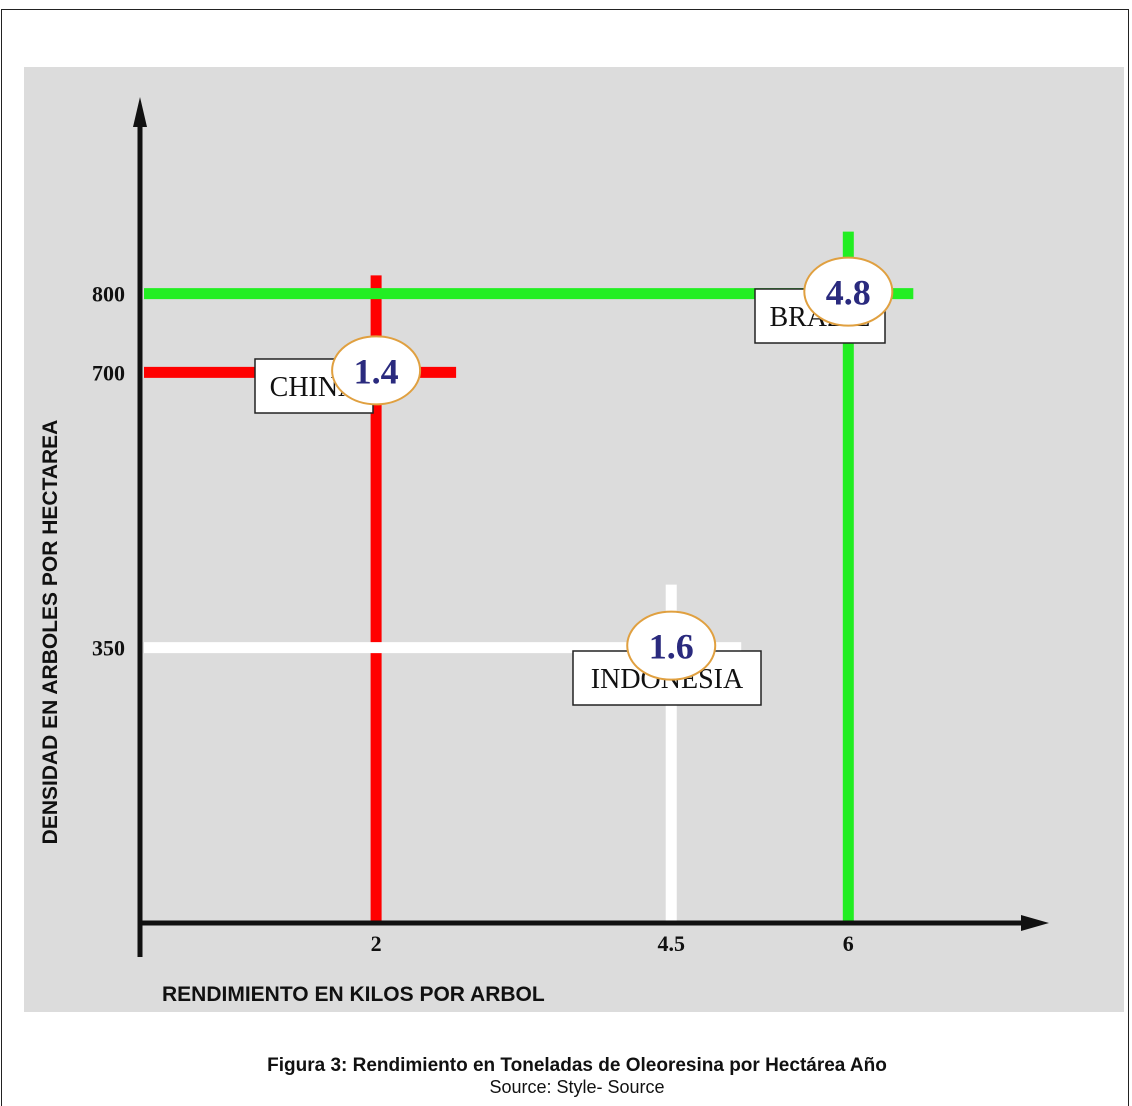  What do you see at coordinates (577, 1087) in the screenshot?
I see `caption-source: Source: Style- Source` at bounding box center [577, 1087].